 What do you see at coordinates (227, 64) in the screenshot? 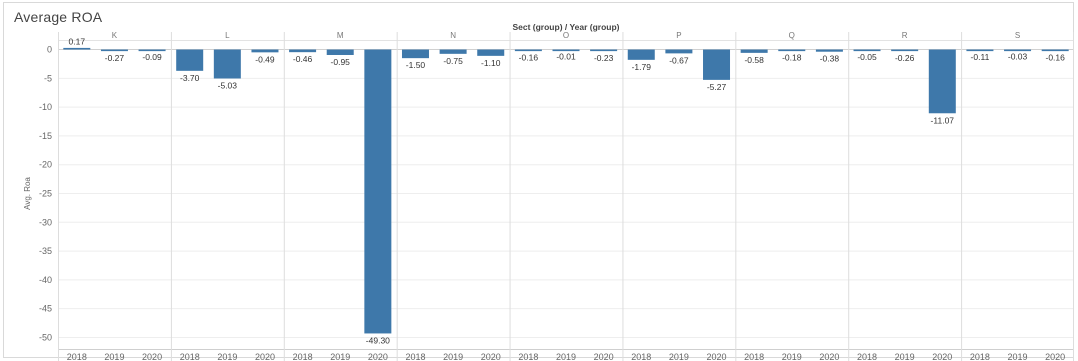
I see `bar-L-2019` at bounding box center [227, 64].